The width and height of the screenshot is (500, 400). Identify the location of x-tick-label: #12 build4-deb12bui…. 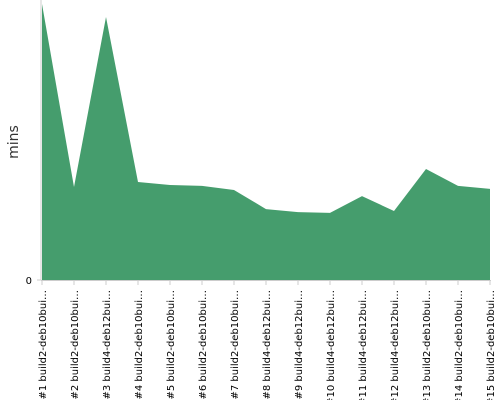
(395, 345).